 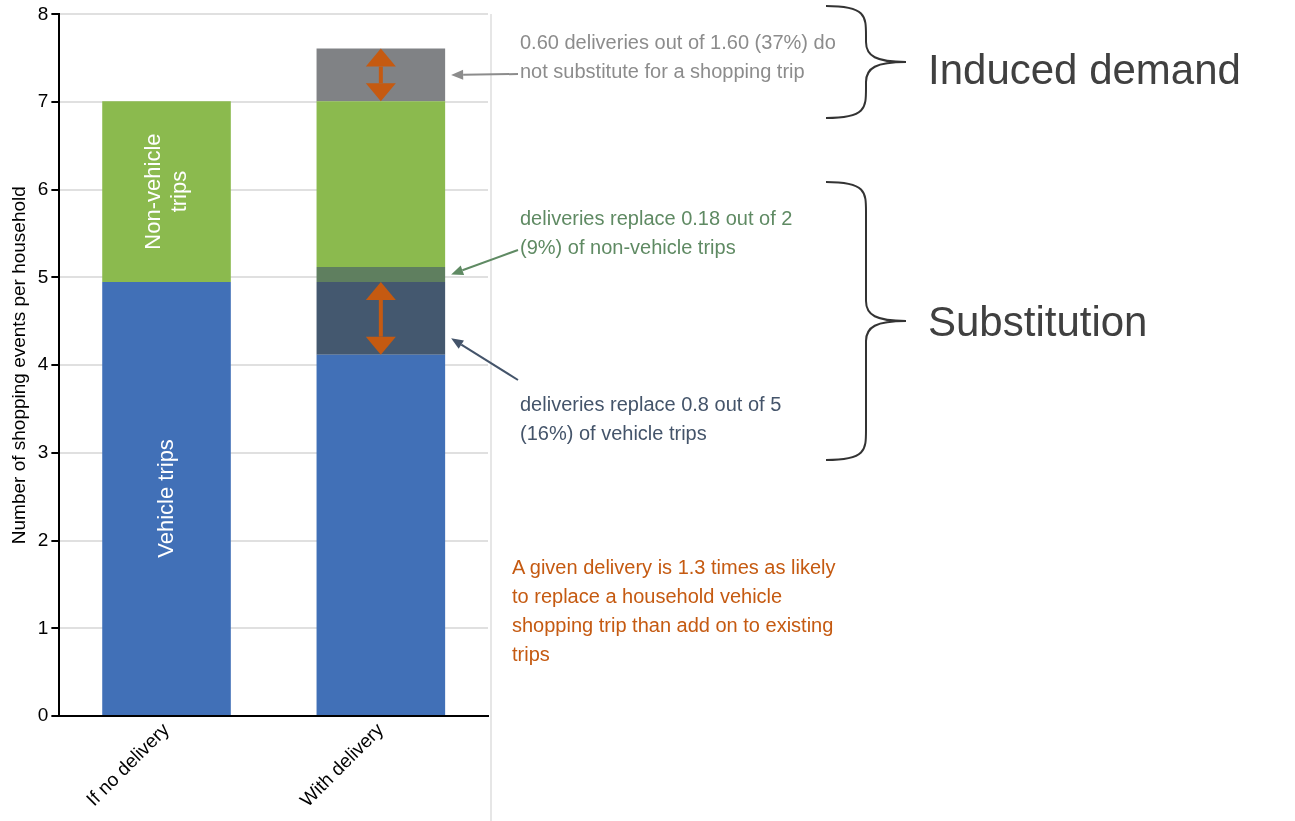 I want to click on text: A given delivery is 1.3 times as likely to replace a household vehicle shopping trip than add on to existing trips, so click(x=674, y=611).